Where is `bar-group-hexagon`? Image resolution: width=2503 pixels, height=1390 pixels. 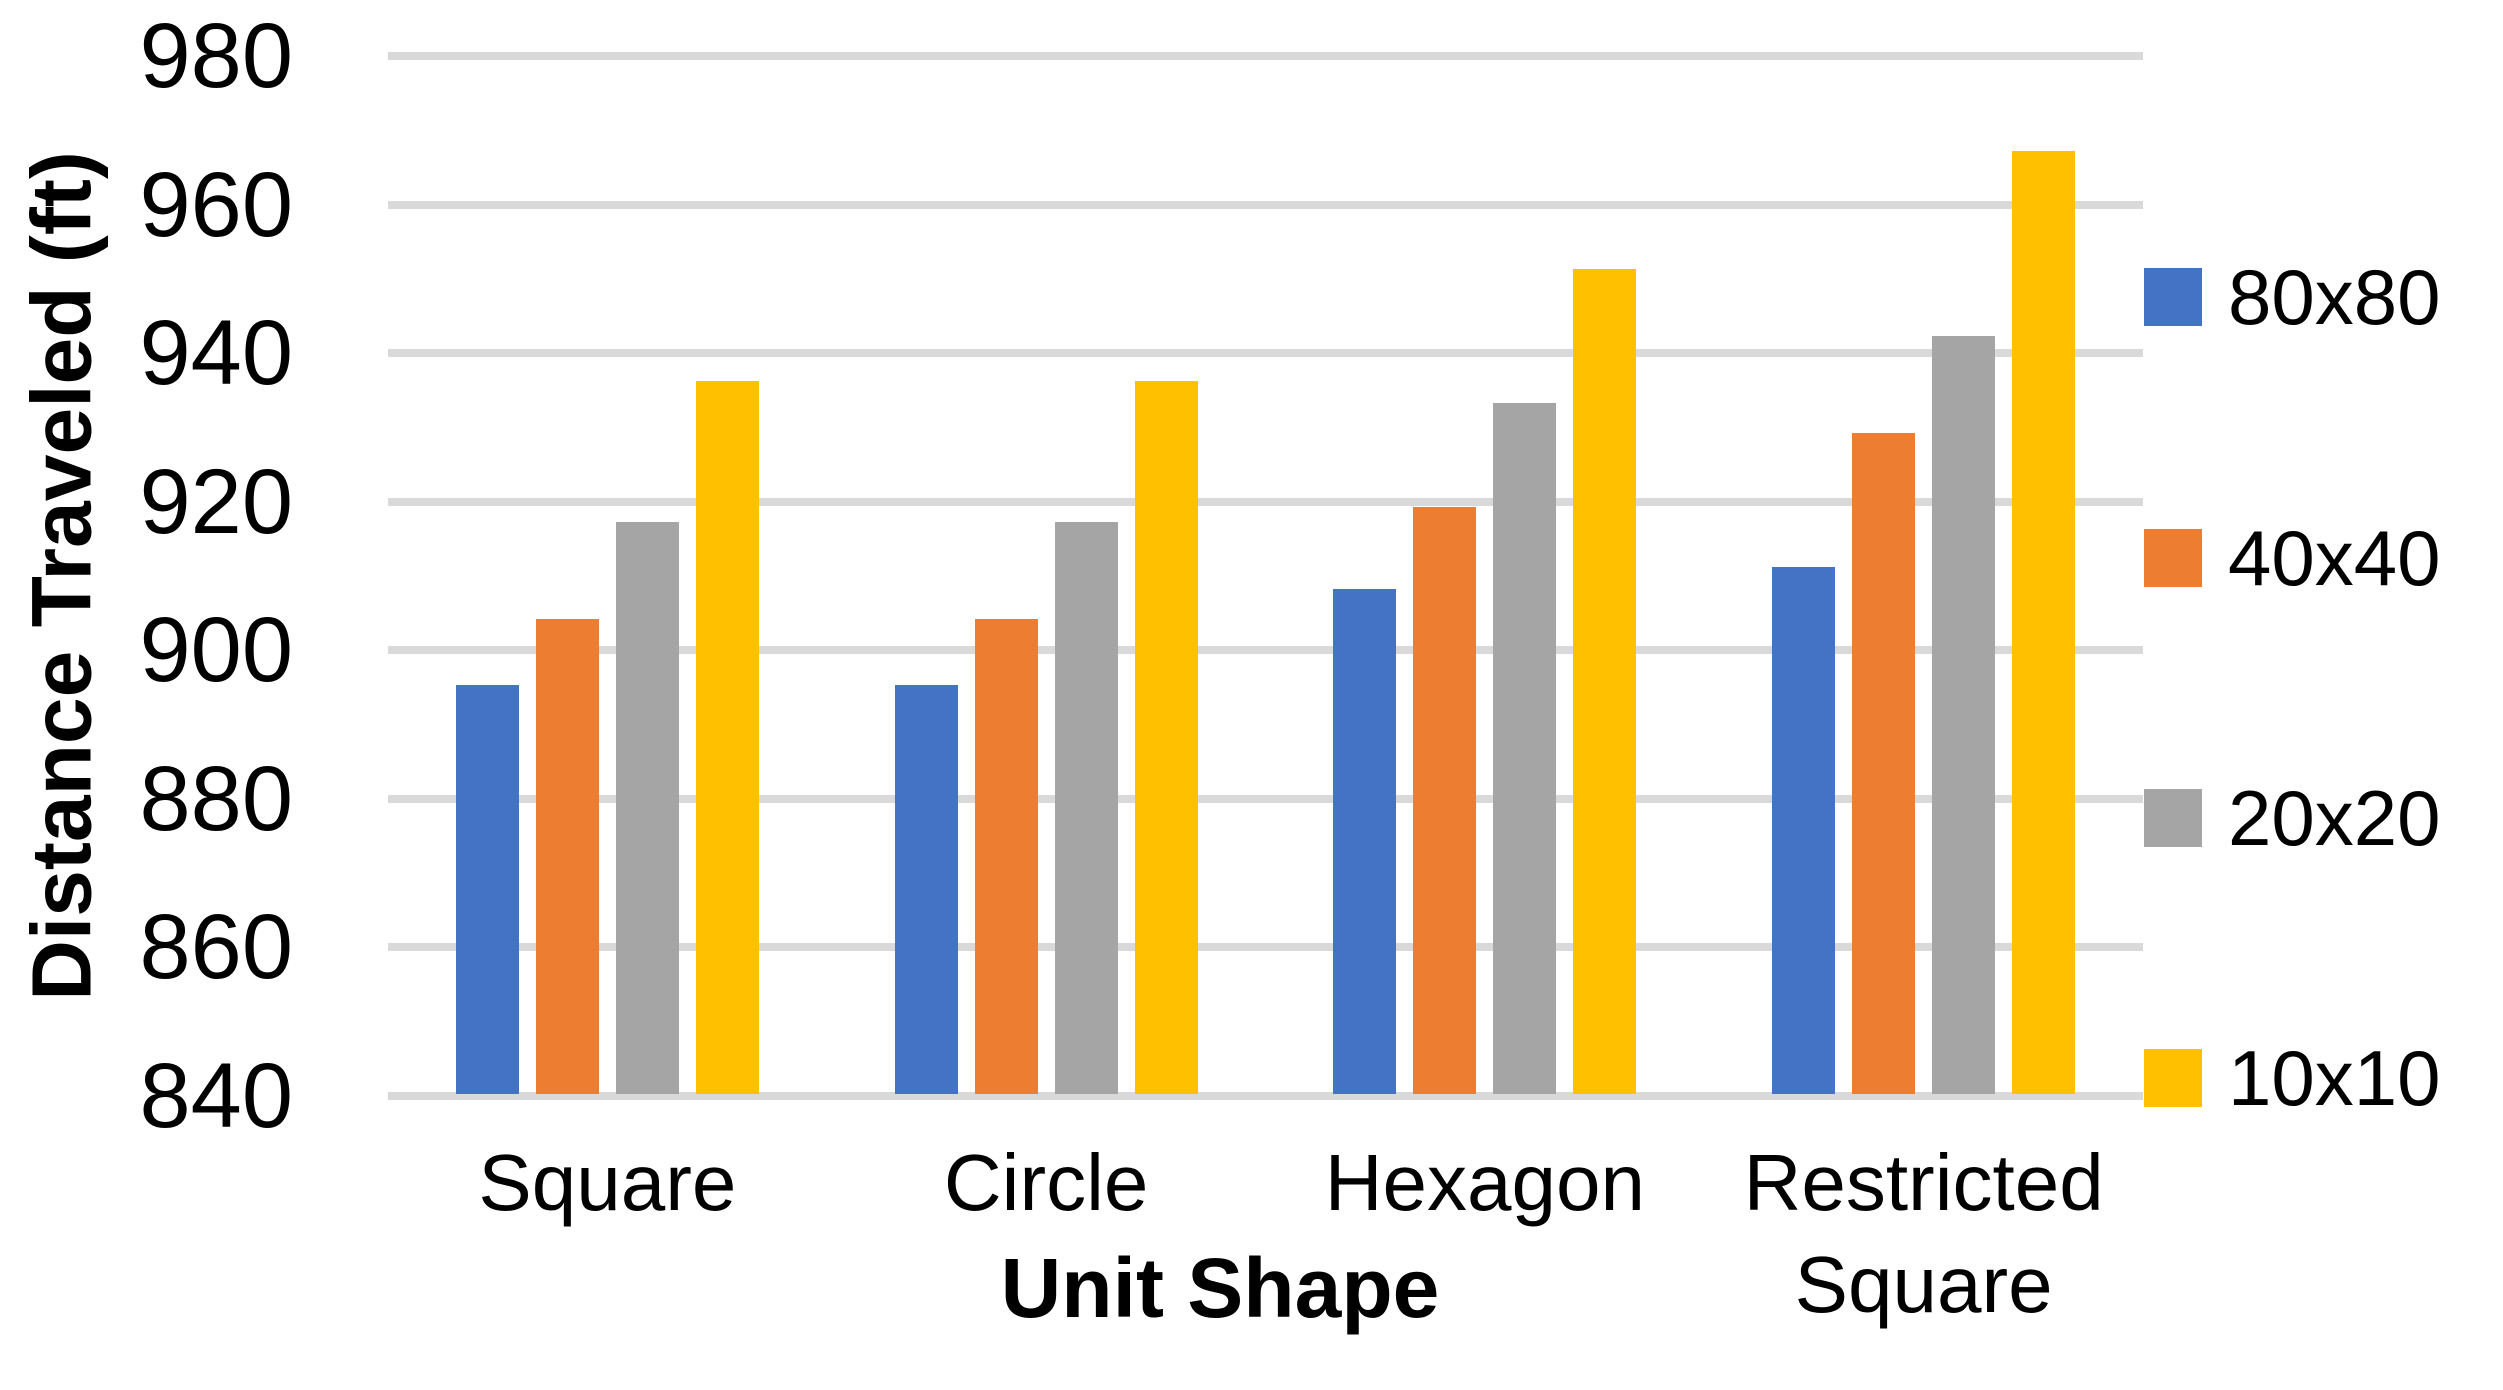 bar-group-hexagon is located at coordinates (1485, 547).